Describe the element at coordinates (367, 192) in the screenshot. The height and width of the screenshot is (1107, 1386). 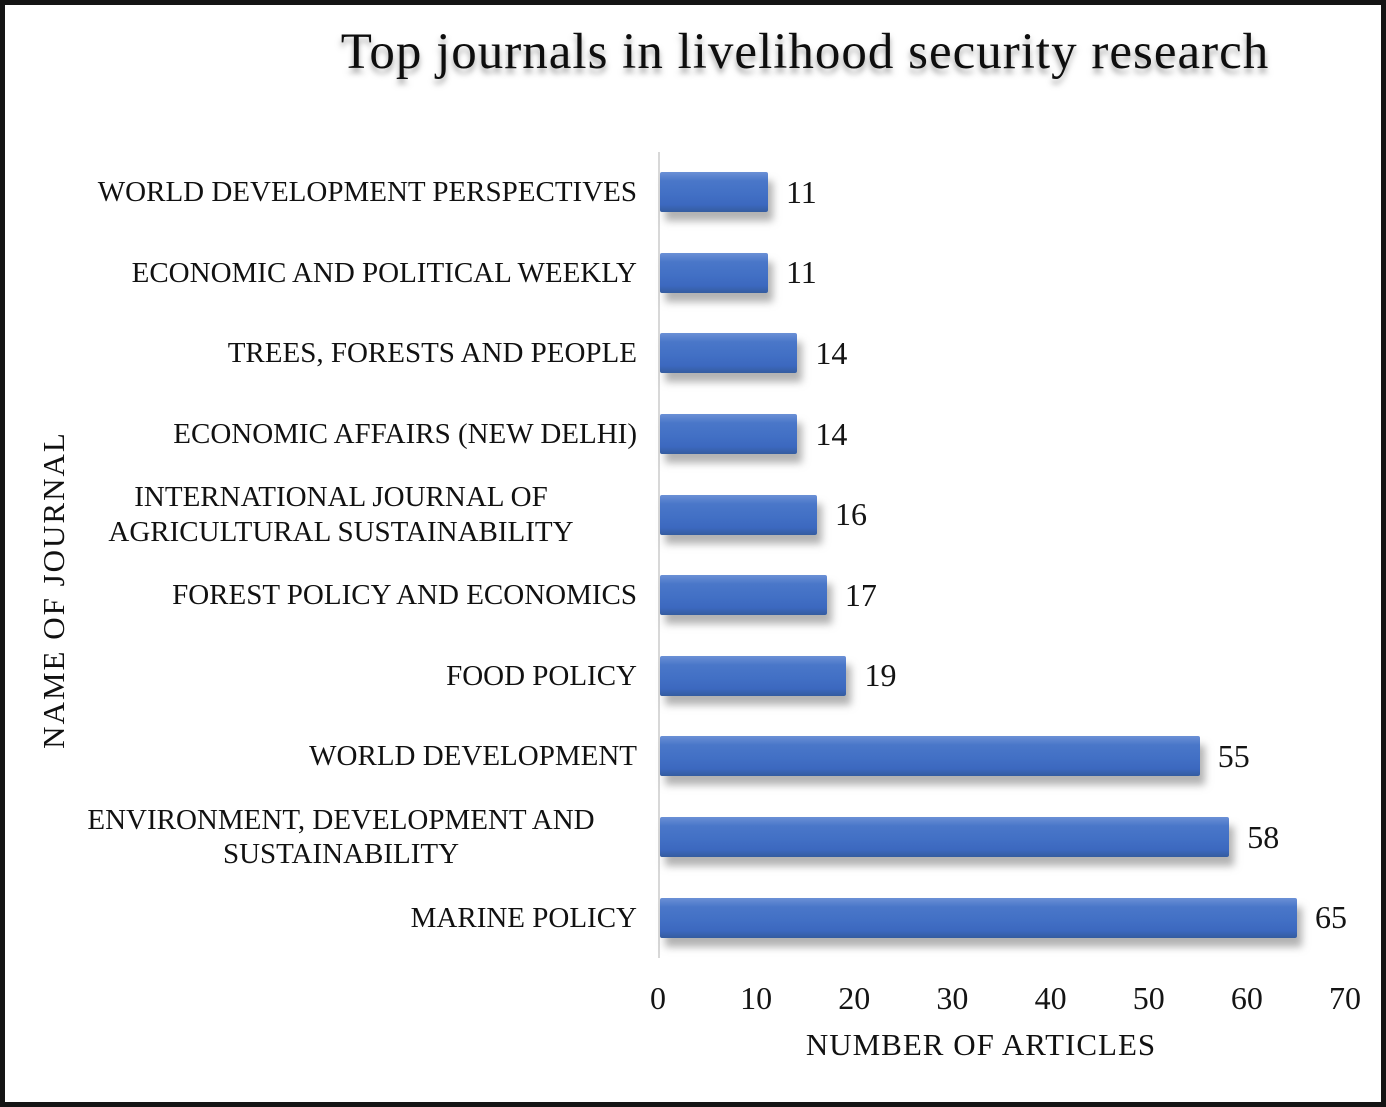
I see `category-label: WORLD DEVELOPMENT PERSPECTIVES` at that location.